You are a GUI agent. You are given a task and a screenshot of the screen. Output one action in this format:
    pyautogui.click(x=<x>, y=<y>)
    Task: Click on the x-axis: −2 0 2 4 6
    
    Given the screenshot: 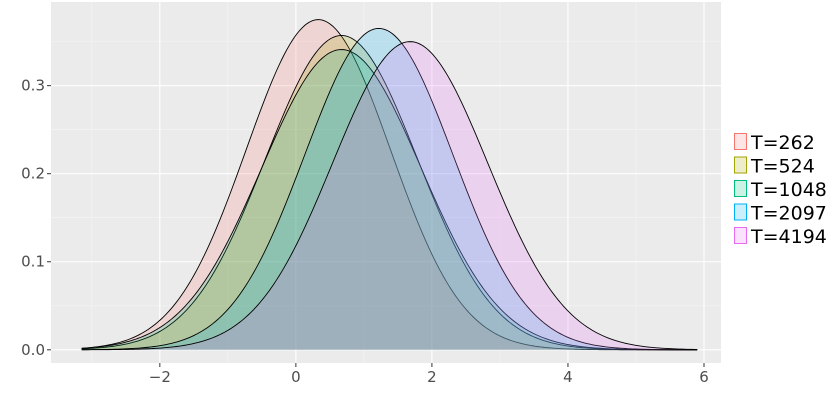 What is the action you would take?
    pyautogui.click(x=429, y=374)
    